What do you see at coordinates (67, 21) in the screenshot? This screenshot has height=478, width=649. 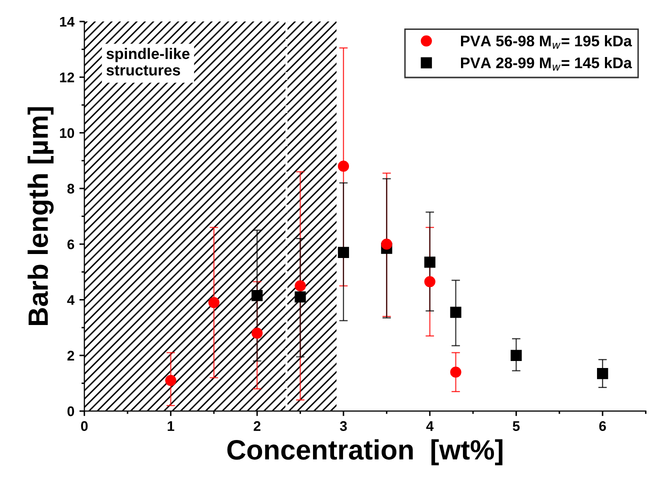 I see `y-tick-label: 14` at bounding box center [67, 21].